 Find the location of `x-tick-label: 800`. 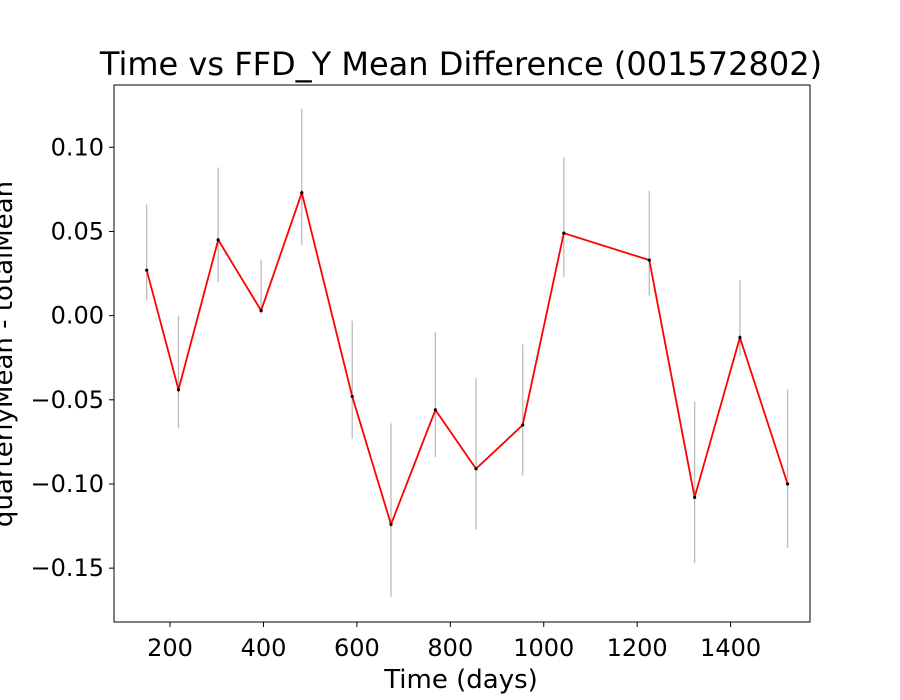

x-tick-label: 800 is located at coordinates (450, 648).